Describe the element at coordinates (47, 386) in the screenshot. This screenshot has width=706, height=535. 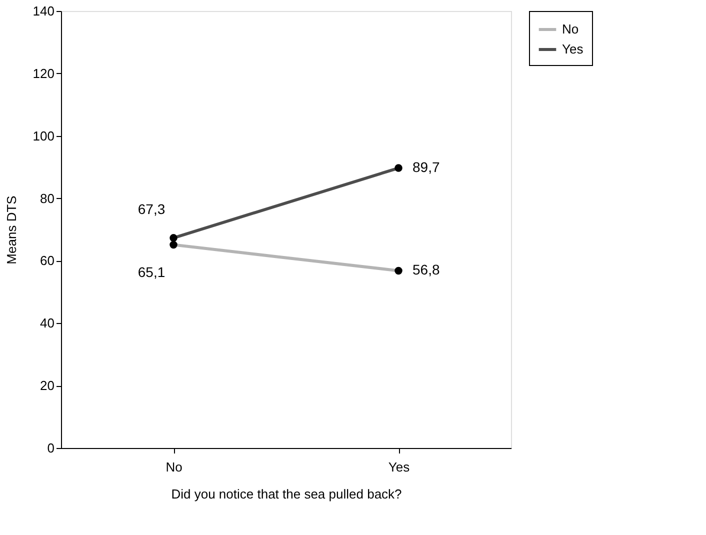
I see `y-tick-label: 20` at that location.